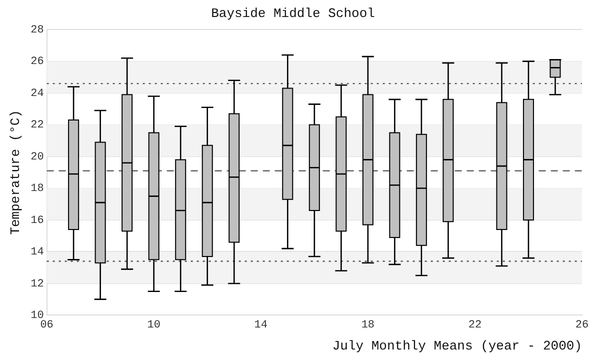  I want to click on y-tick-label: 26, so click(37, 62).